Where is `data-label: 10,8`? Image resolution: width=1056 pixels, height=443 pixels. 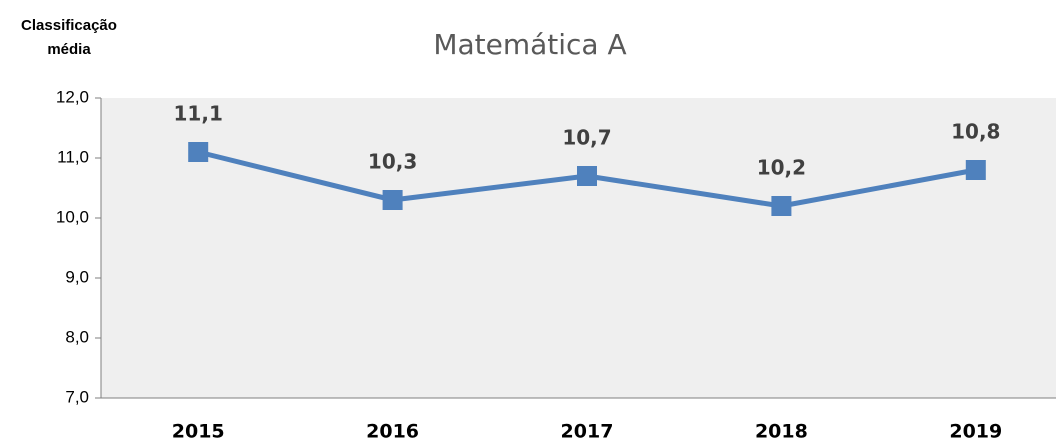
data-label: 10,8 is located at coordinates (975, 132).